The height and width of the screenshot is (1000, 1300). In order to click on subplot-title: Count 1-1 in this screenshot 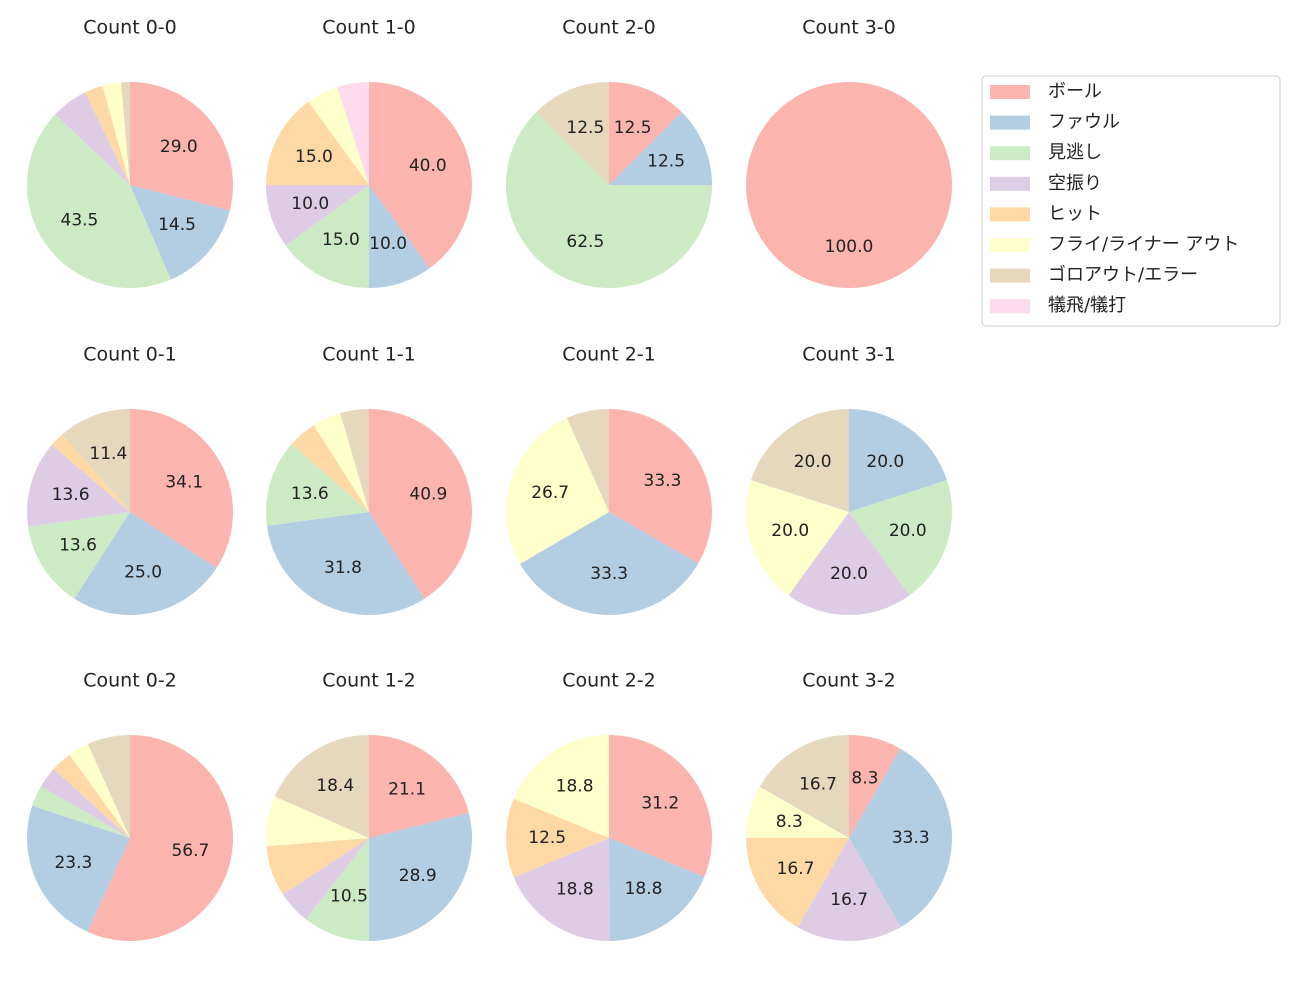, I will do `click(369, 355)`.